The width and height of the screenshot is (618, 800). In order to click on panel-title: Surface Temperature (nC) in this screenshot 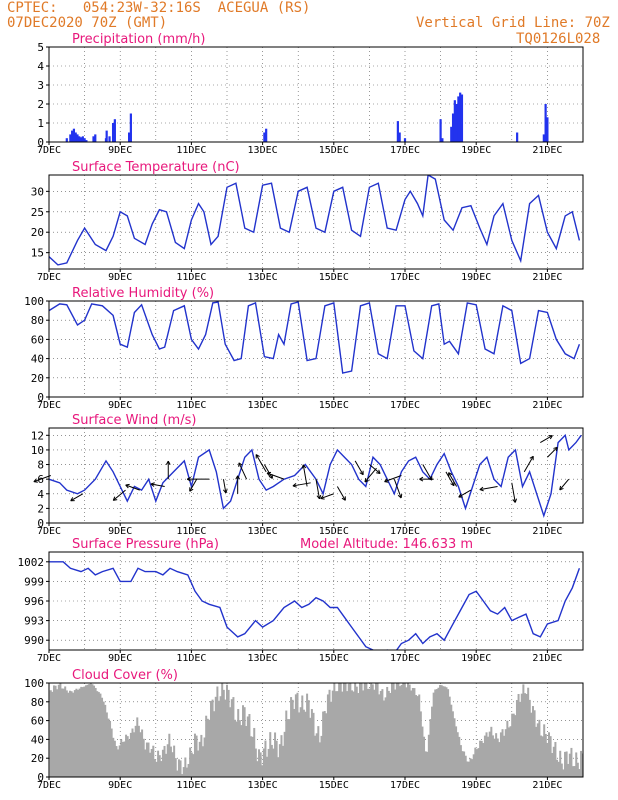, I will do `click(156, 167)`.